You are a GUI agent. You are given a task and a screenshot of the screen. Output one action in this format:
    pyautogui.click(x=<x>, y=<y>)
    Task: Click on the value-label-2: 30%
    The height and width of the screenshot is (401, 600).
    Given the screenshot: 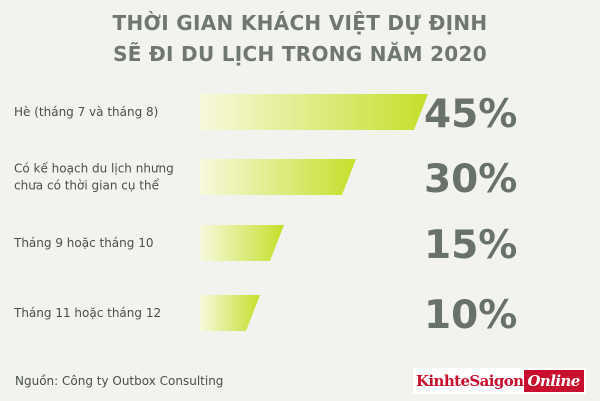 What is the action you would take?
    pyautogui.click(x=470, y=179)
    